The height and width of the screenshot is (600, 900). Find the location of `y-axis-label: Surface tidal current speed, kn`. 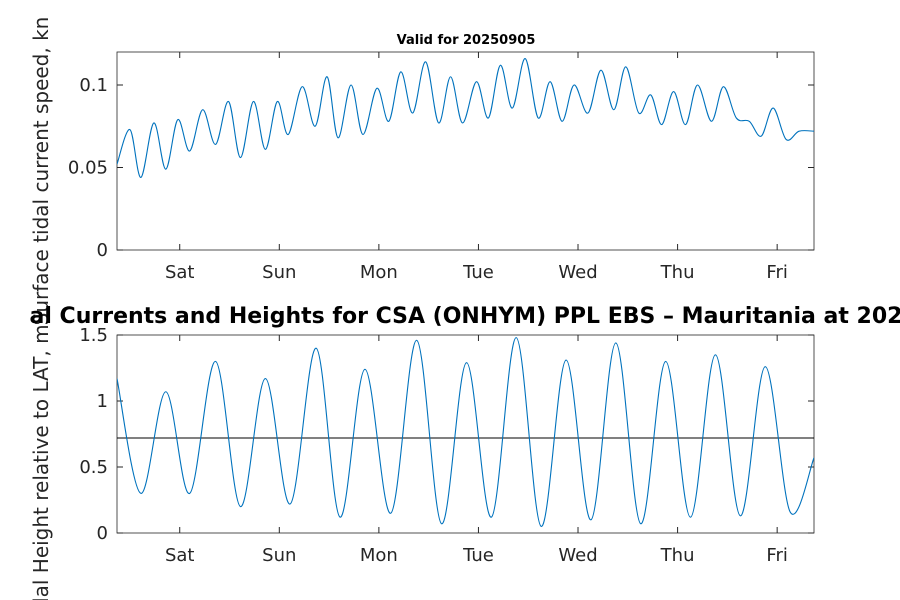

y-axis-label: Surface tidal current speed, kn is located at coordinates (41, 171).